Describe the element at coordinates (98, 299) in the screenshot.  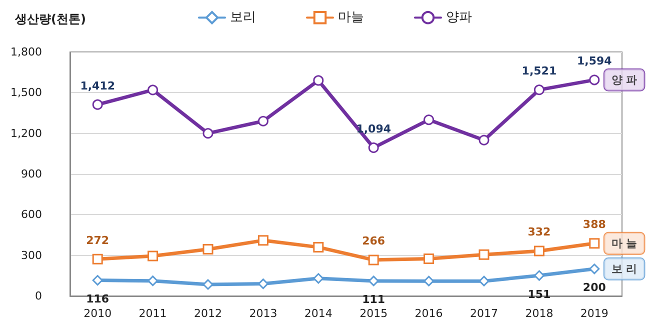
I see `data-label: 116` at that location.